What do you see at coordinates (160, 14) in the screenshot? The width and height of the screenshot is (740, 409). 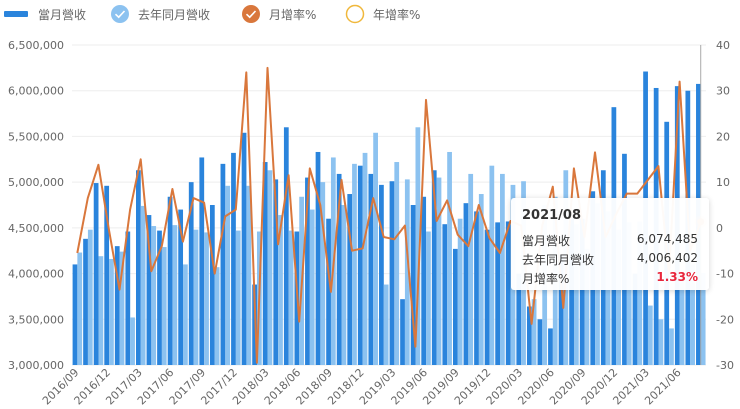 I see `legend-item-last-year-revenue: 去年同月營收` at bounding box center [160, 14].